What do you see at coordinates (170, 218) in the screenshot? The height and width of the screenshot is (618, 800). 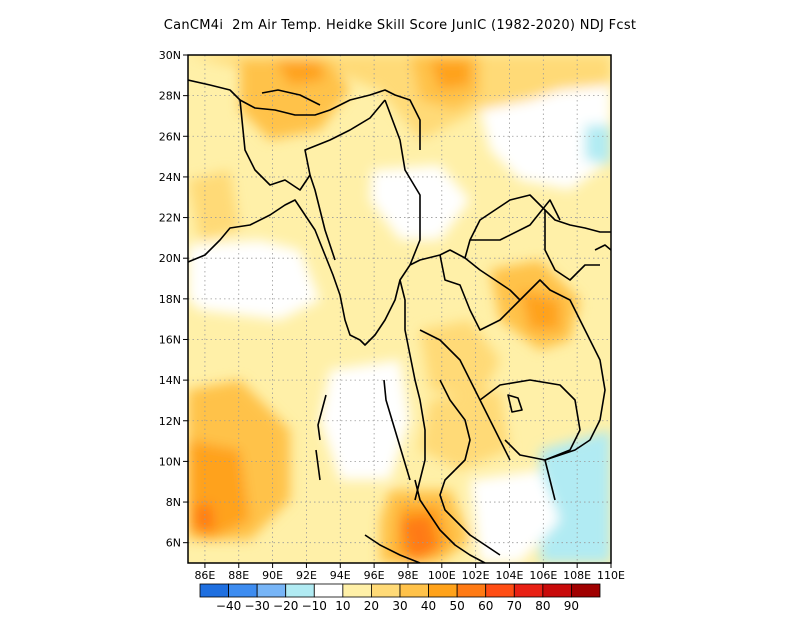 I see `lat-tick-label: 22N` at bounding box center [170, 218].